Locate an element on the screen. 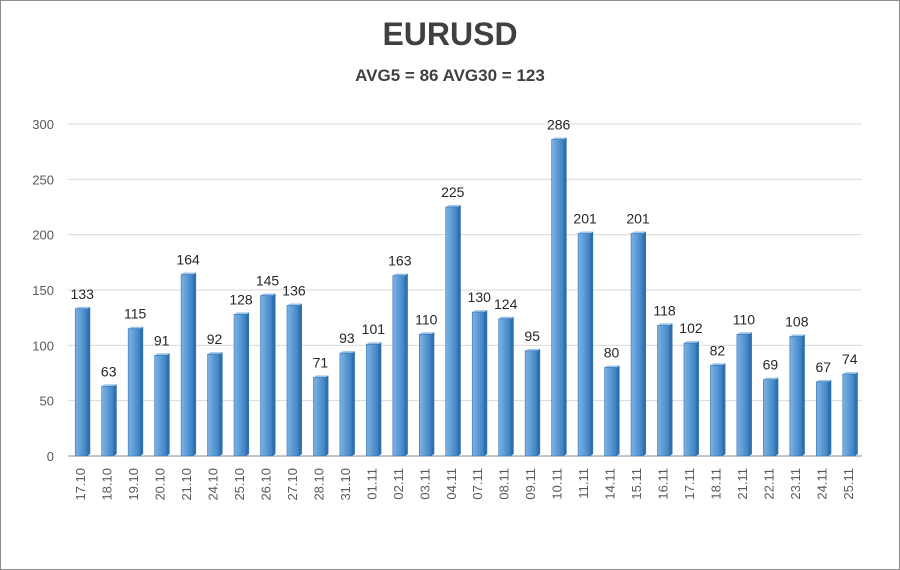  data-label: 133 is located at coordinates (83, 294).